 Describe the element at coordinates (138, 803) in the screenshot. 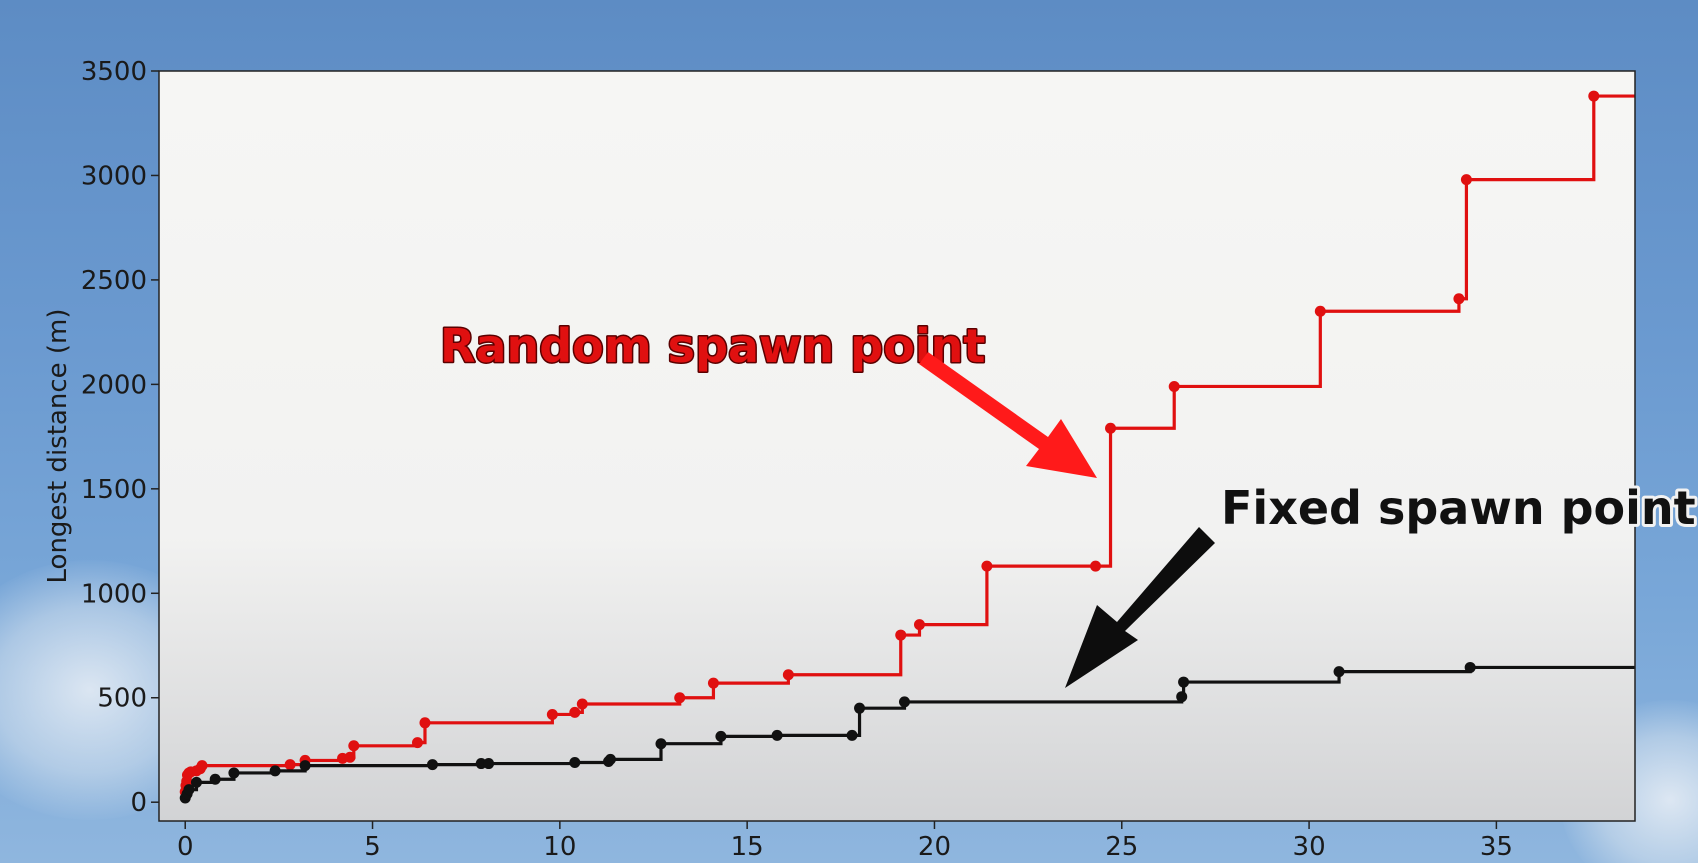

I see `y-tick-label: 0` at that location.